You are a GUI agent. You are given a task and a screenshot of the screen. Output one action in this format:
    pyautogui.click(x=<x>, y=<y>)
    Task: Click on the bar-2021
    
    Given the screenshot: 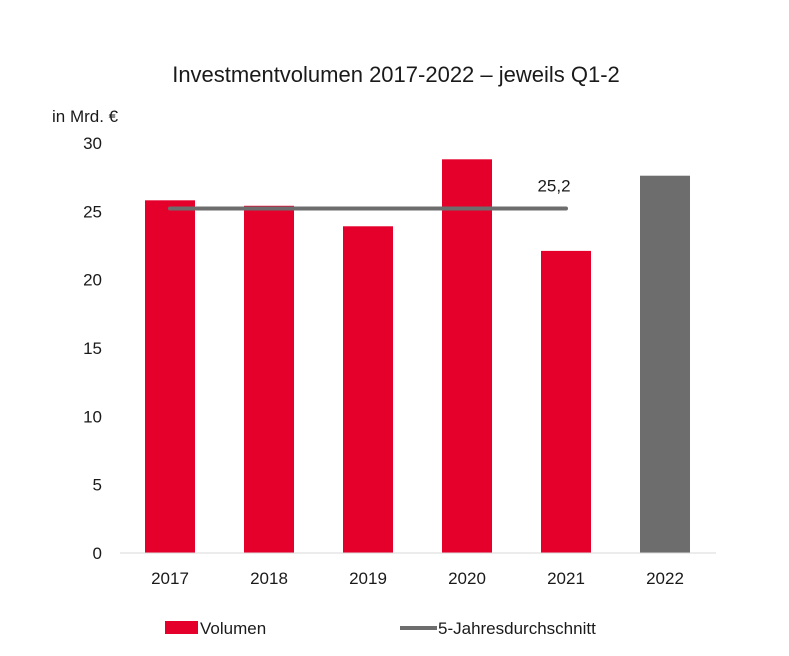 What is the action you would take?
    pyautogui.click(x=566, y=401)
    